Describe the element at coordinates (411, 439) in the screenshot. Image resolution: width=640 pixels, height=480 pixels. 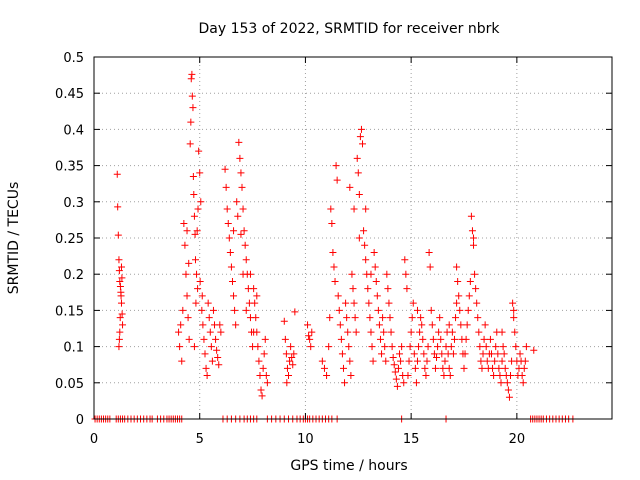
I see `x-tick-label: 15` at that location.